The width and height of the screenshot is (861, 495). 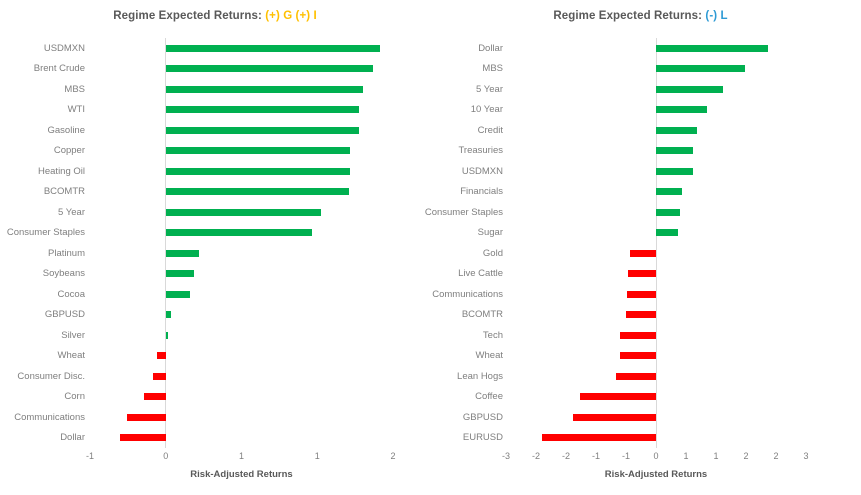 I want to click on bar-heating-oil, so click(x=258, y=171).